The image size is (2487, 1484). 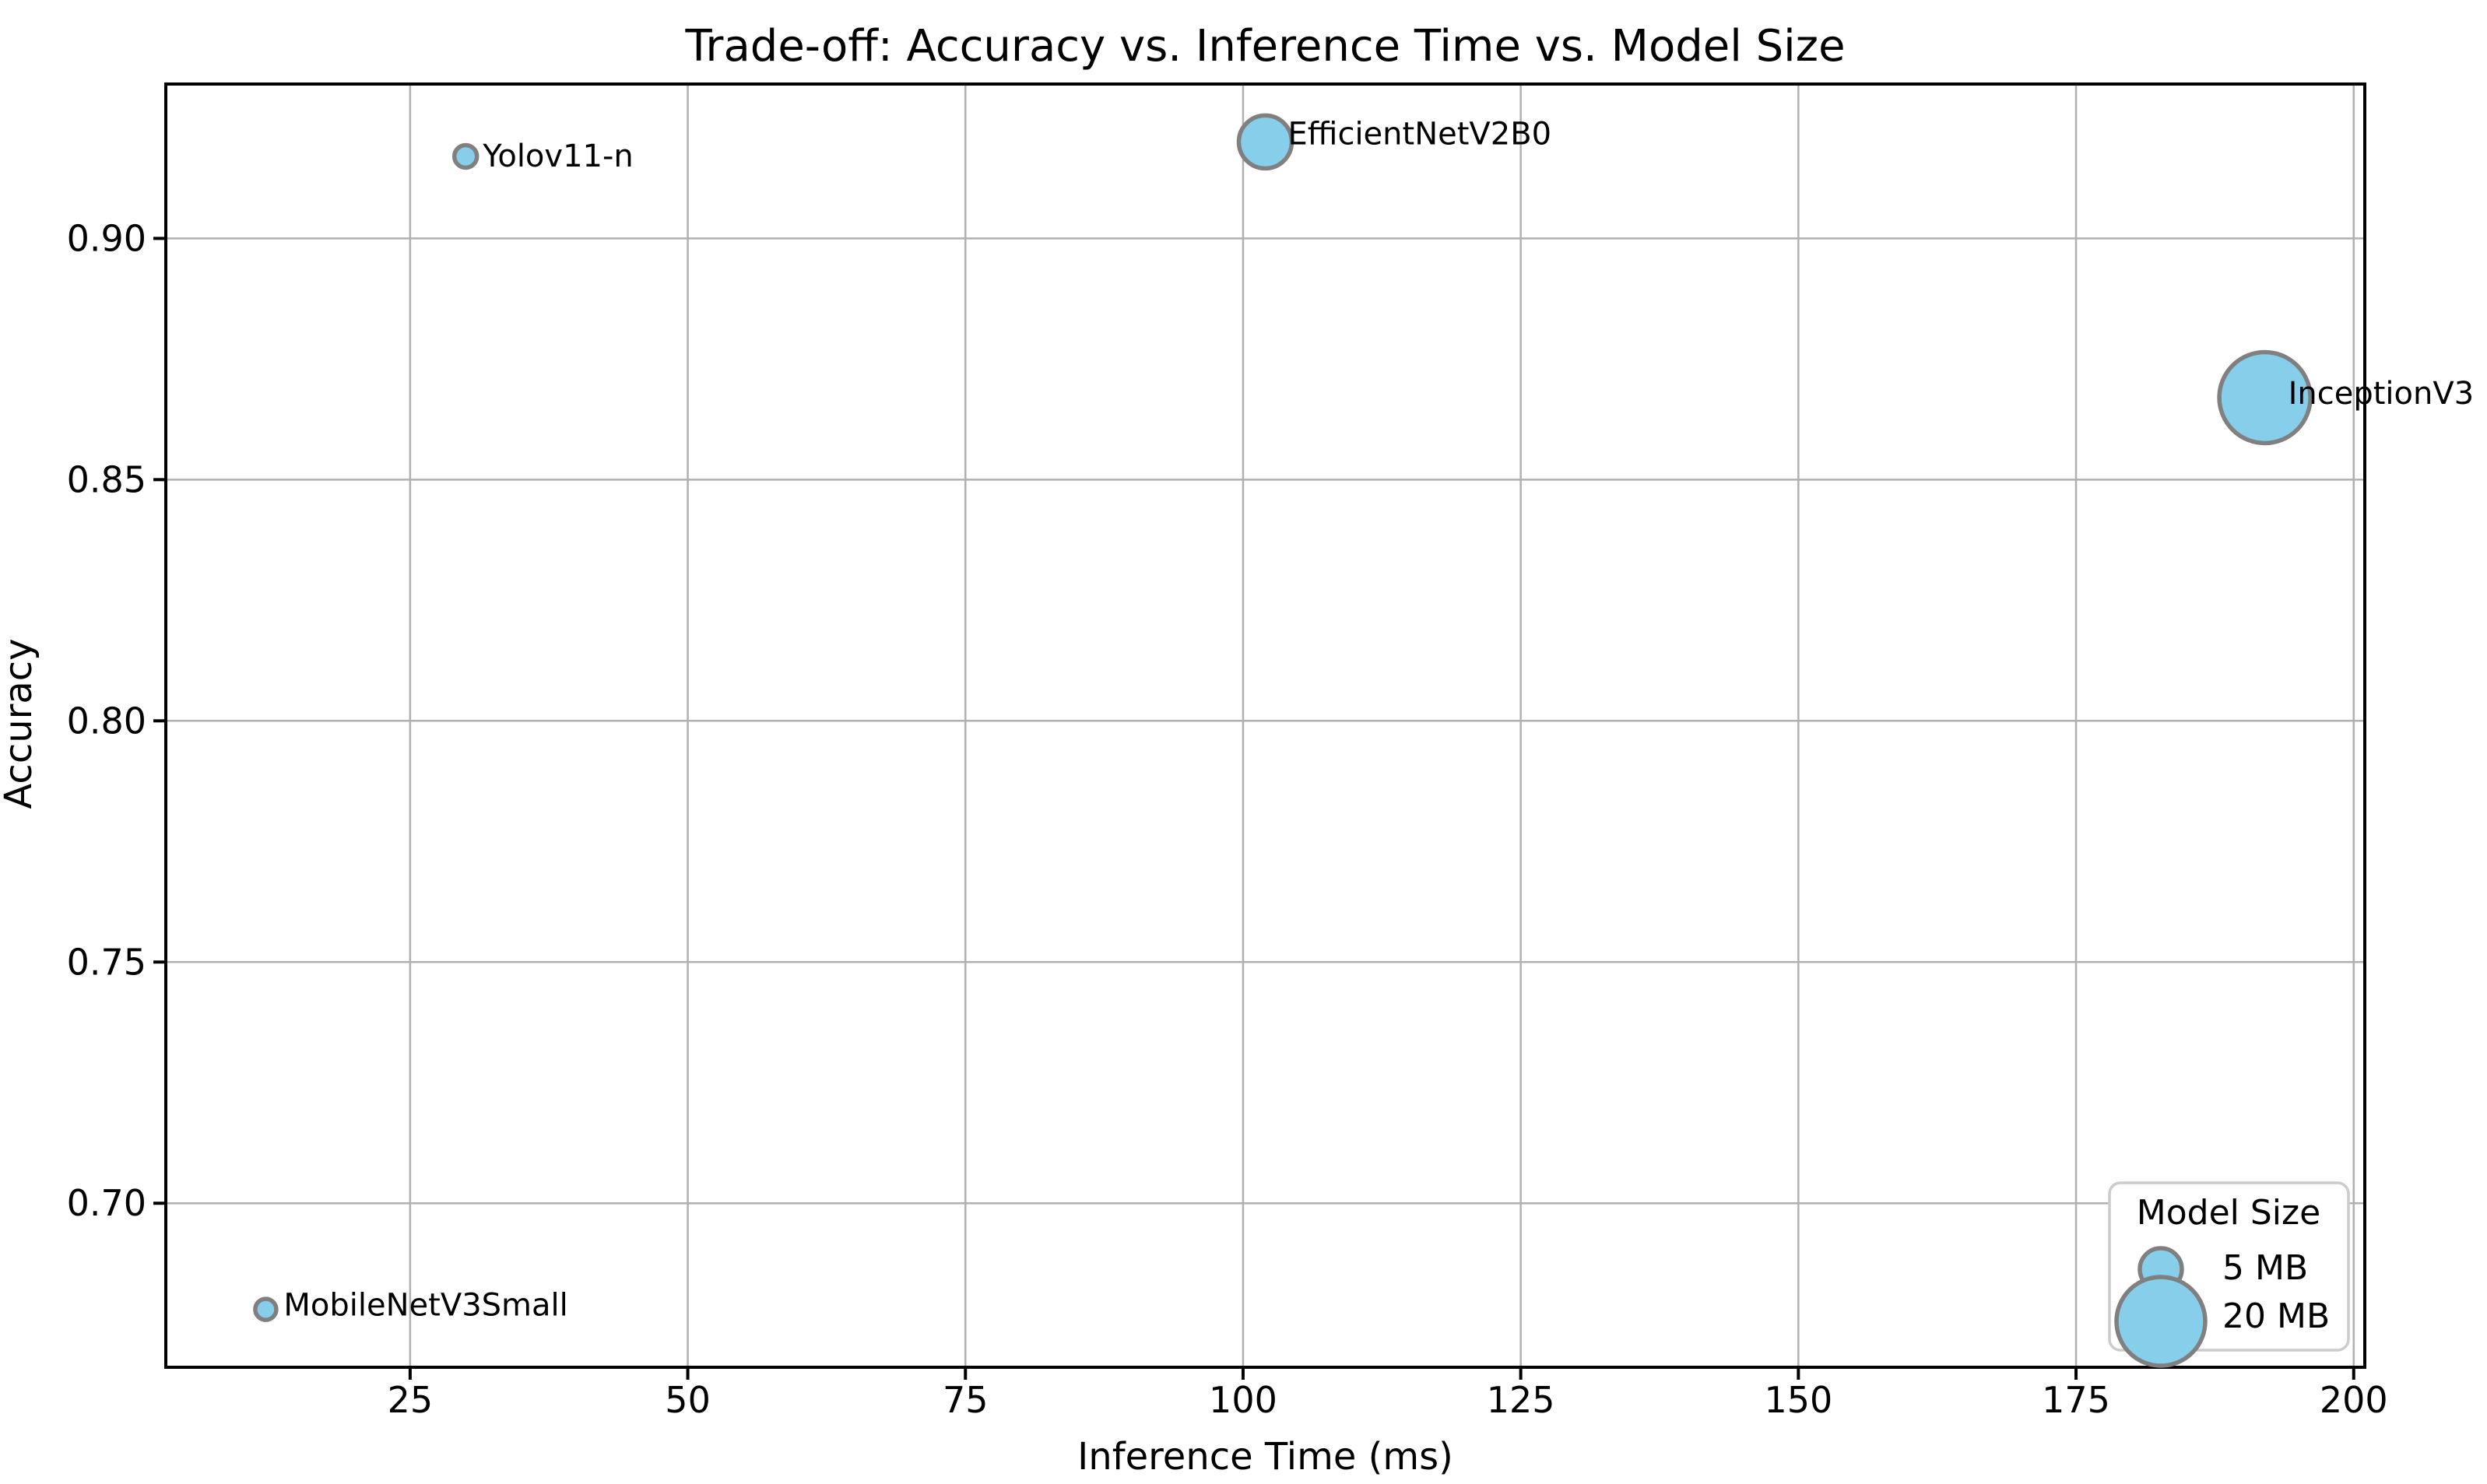 I want to click on legend: Model Size 5 MB 20 MB, so click(x=2229, y=1274).